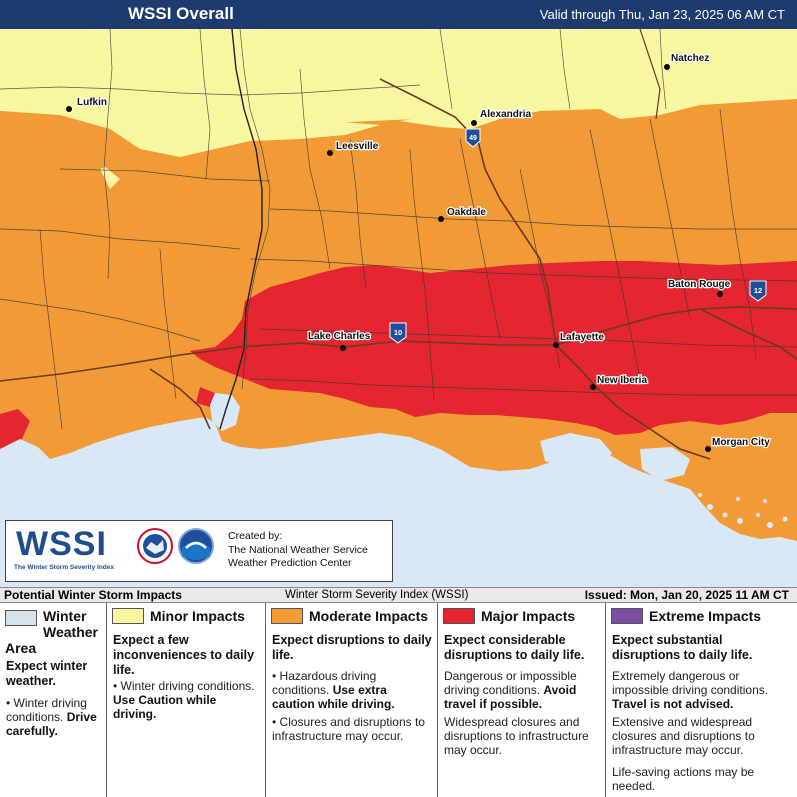 This screenshot has width=797, height=797. What do you see at coordinates (690, 58) in the screenshot?
I see `svg-text: Natchez` at bounding box center [690, 58].